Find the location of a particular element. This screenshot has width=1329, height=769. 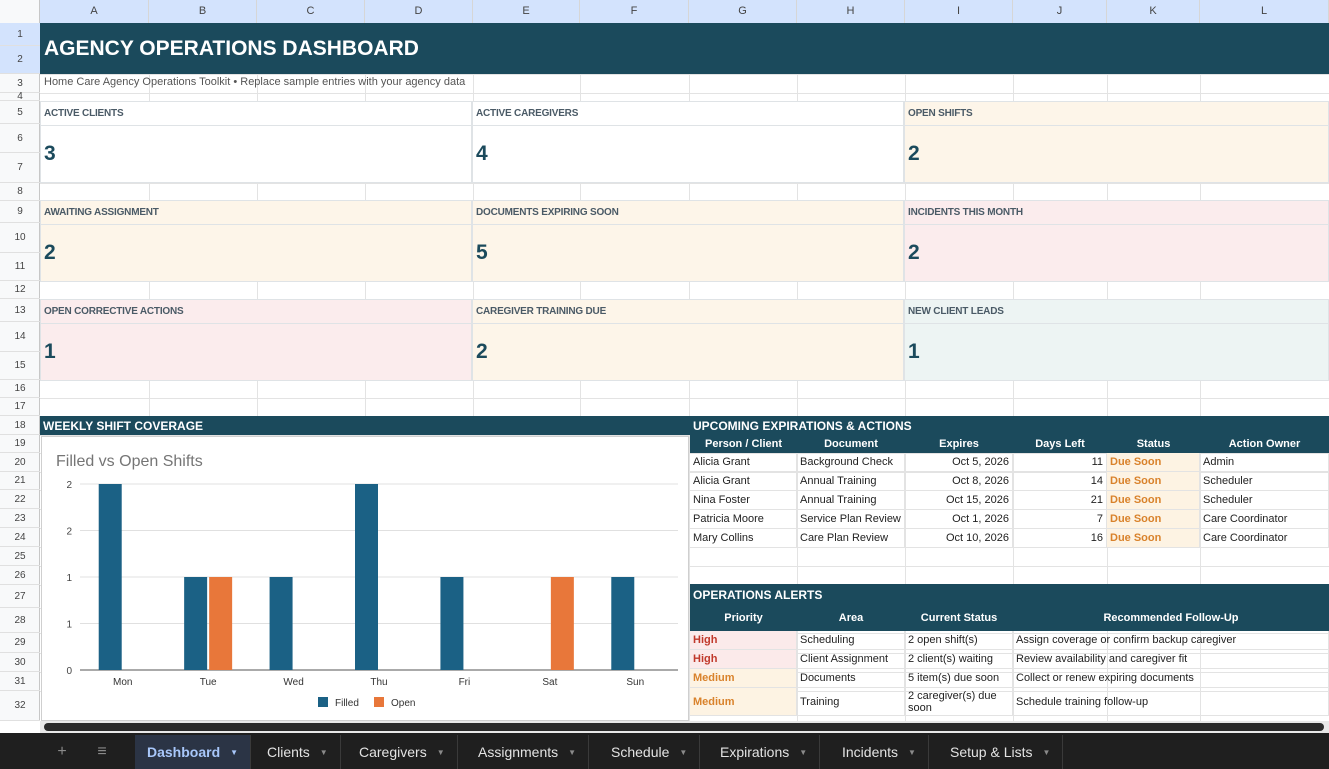

row-header-12: 12 is located at coordinates (20, 290).